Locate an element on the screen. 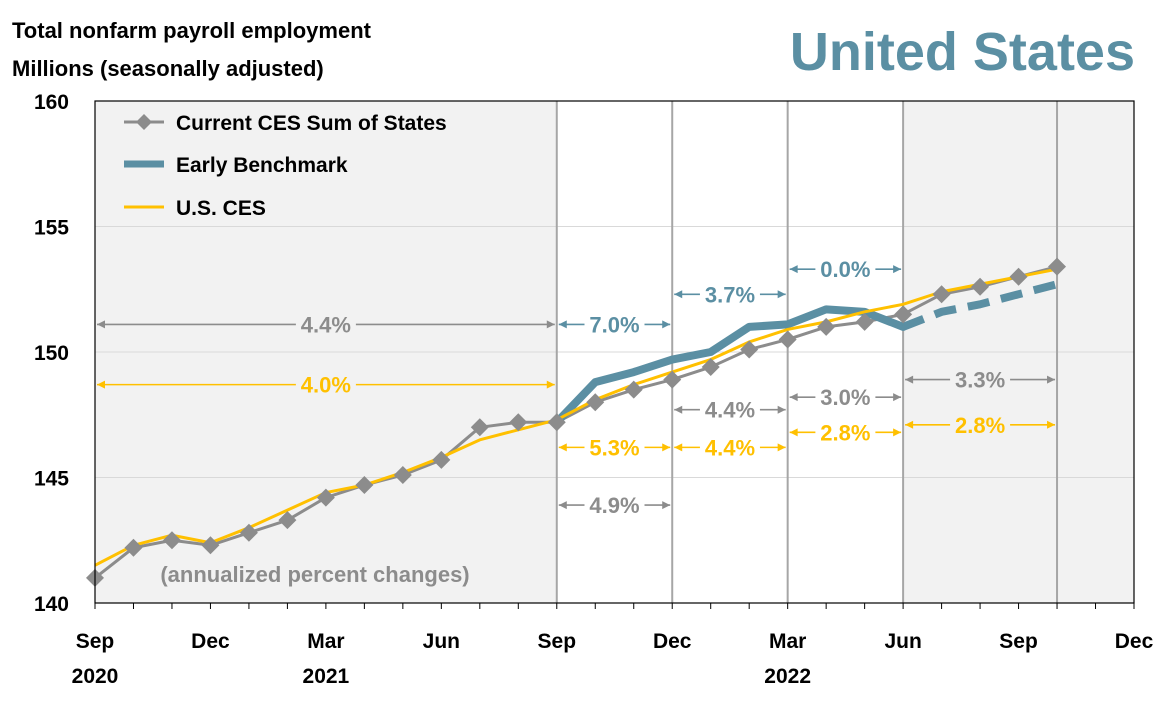 The height and width of the screenshot is (707, 1165). annotation-0: 4.4% is located at coordinates (326, 324).